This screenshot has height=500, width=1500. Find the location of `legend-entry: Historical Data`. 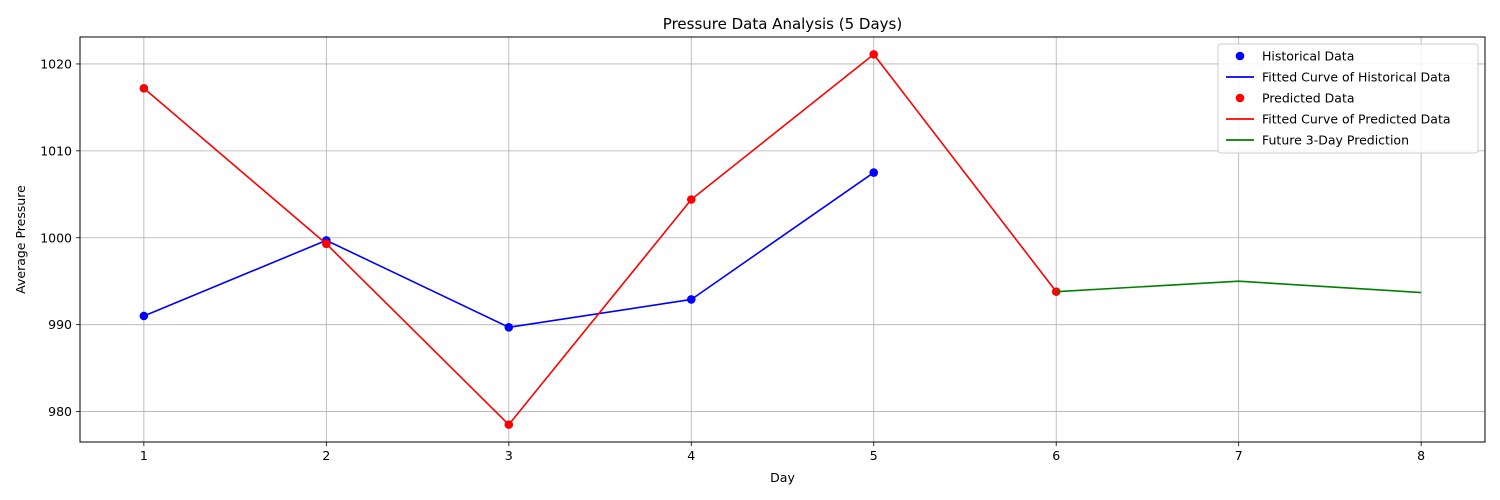

legend-entry: Historical Data is located at coordinates (1294, 56).